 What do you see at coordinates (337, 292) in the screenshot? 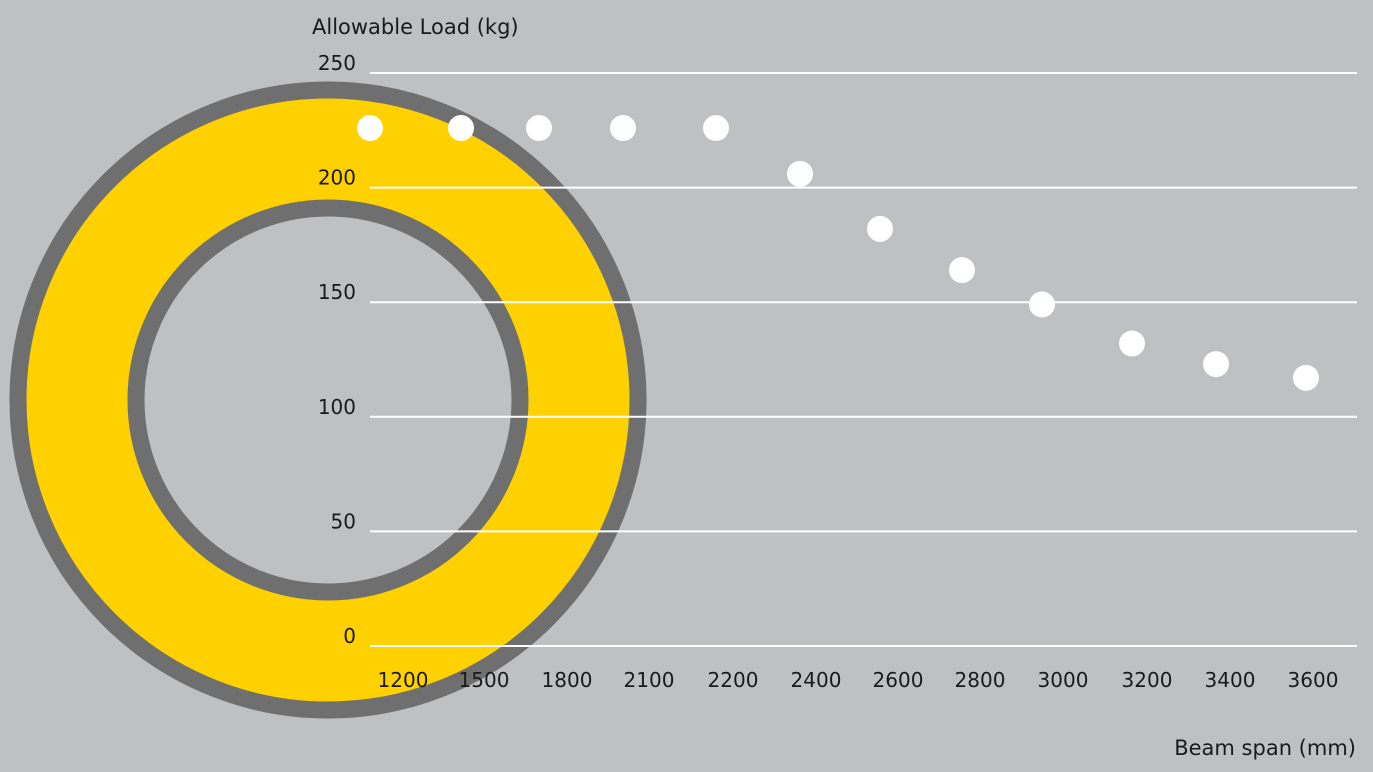
I see `y-tick-label: 150` at bounding box center [337, 292].